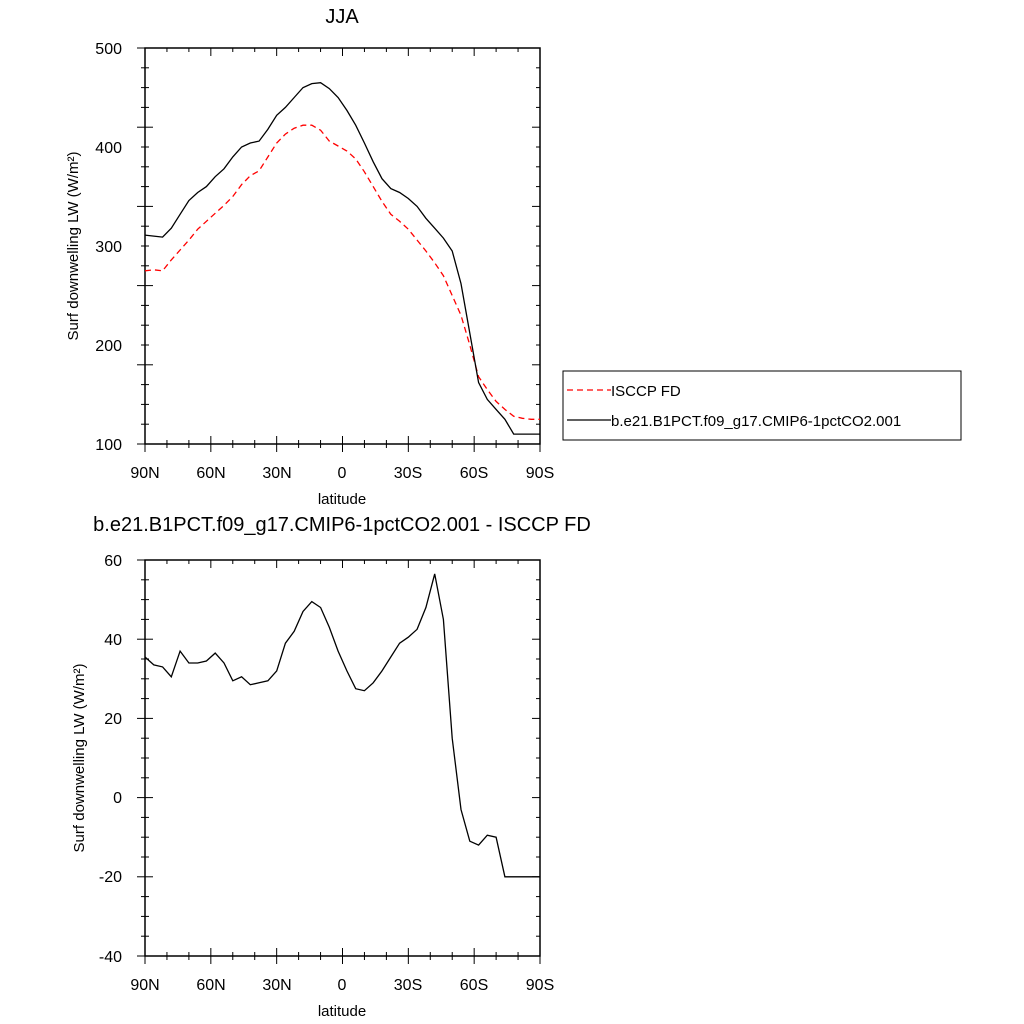  I want to click on bottom-y-tick-label: 20, so click(113, 719).